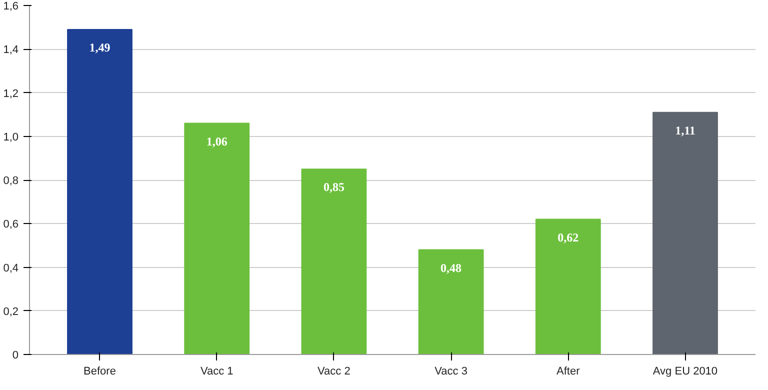 This screenshot has height=390, width=768. Describe the element at coordinates (11, 181) in the screenshot. I see `y-tick-label: 0,8` at that location.